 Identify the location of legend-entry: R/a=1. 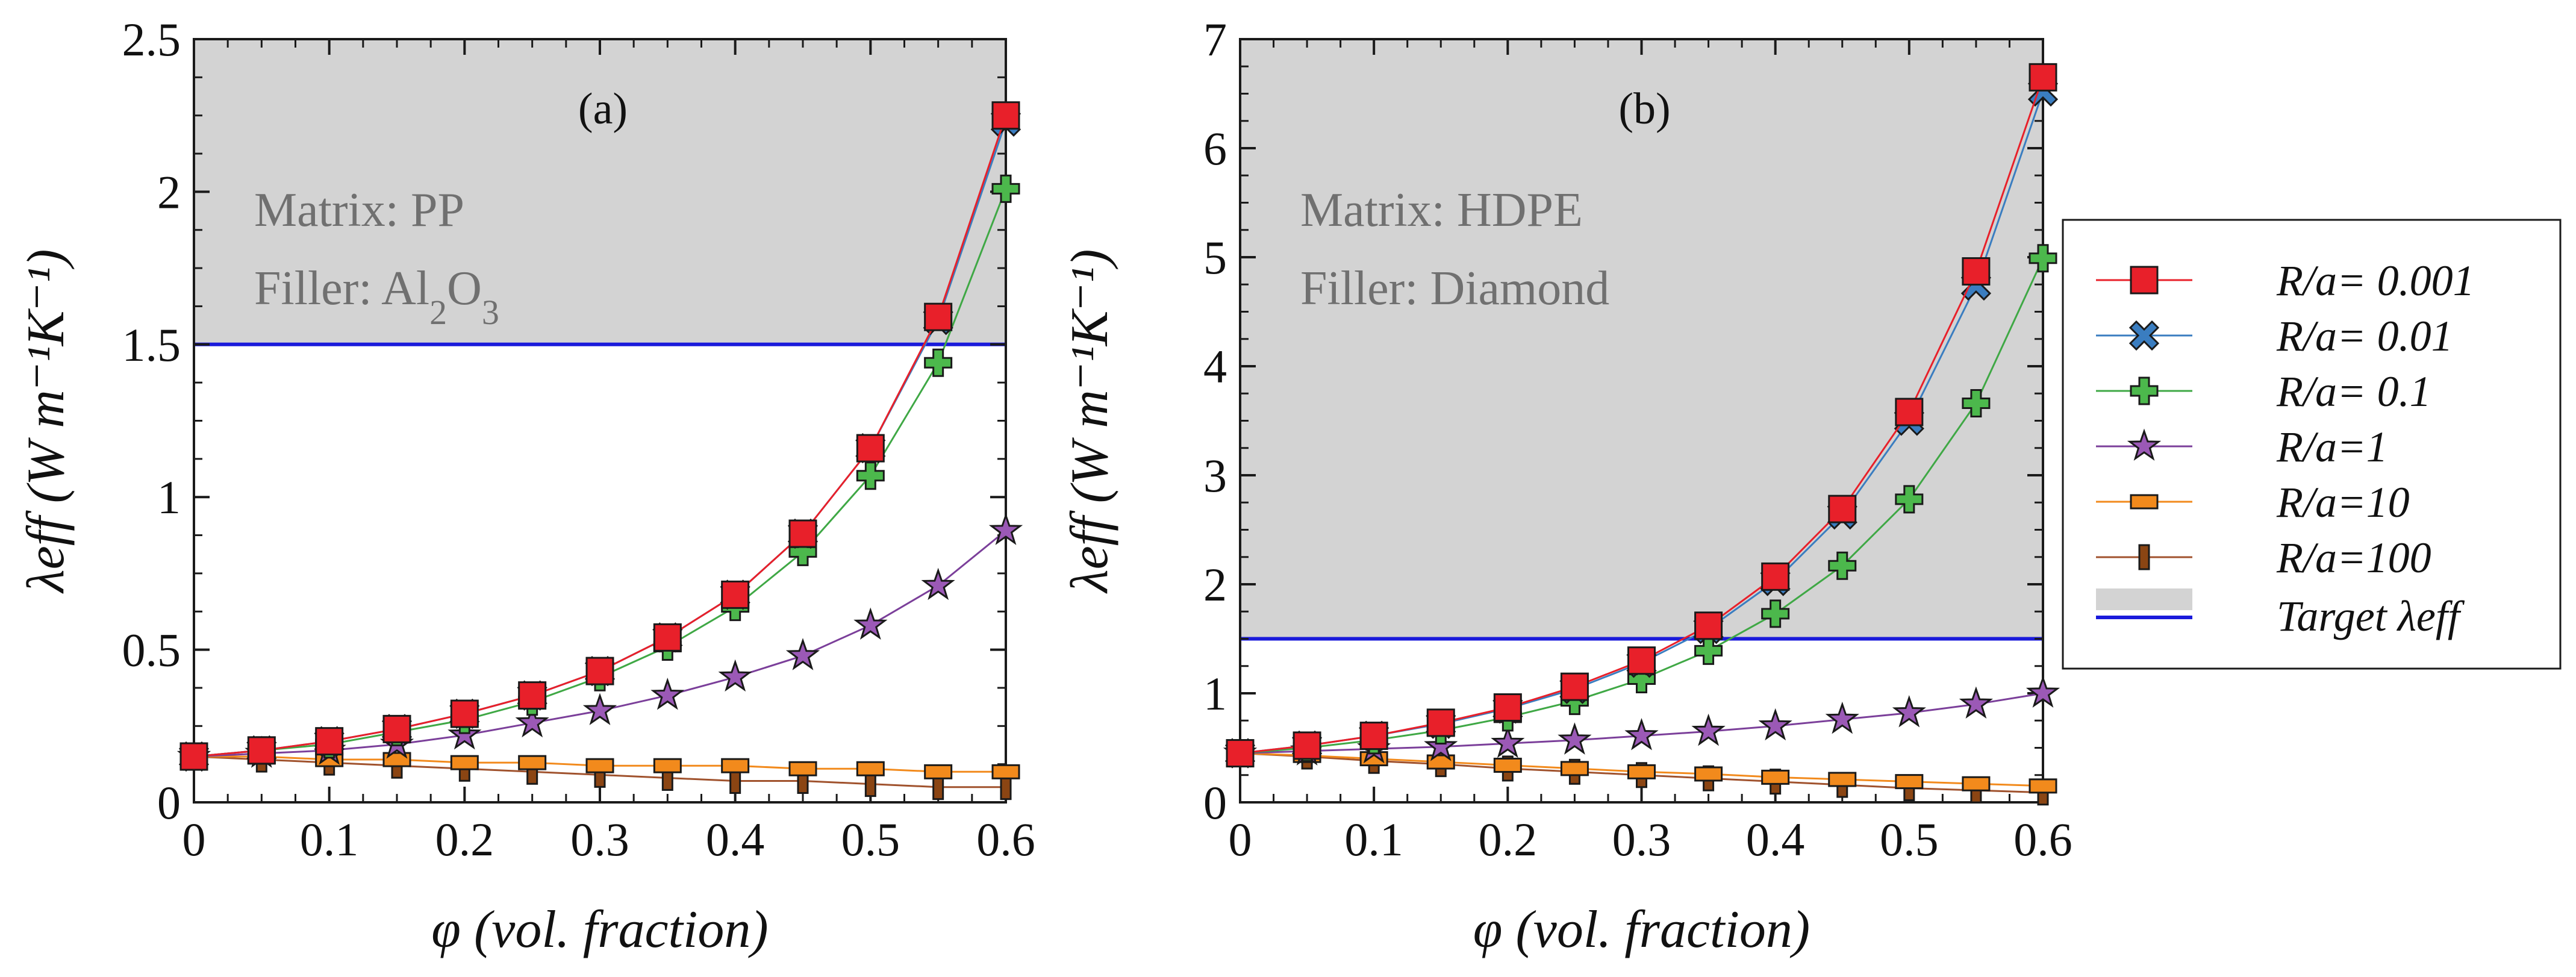
(2242, 447).